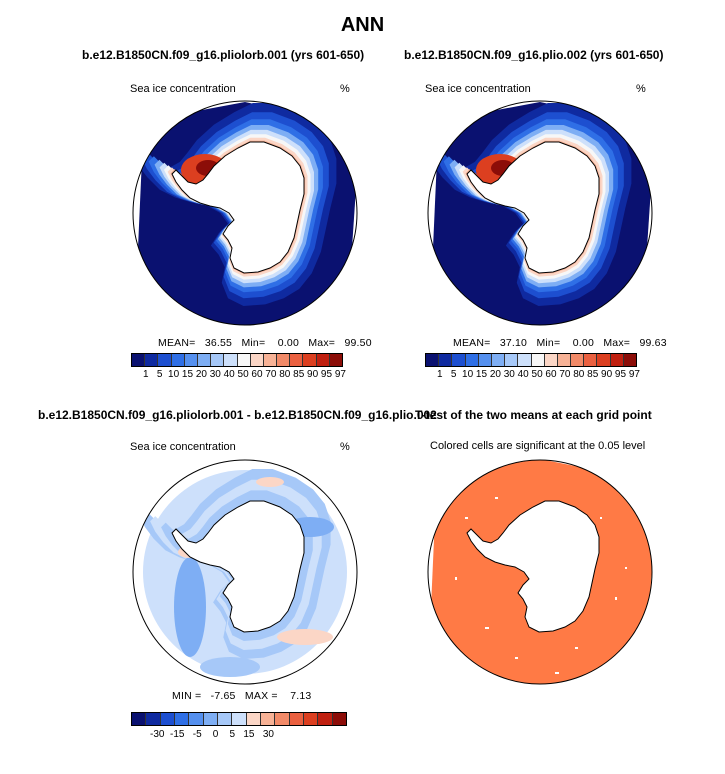 This screenshot has height=774, width=725. What do you see at coordinates (540, 572) in the screenshot?
I see `panel4-map` at bounding box center [540, 572].